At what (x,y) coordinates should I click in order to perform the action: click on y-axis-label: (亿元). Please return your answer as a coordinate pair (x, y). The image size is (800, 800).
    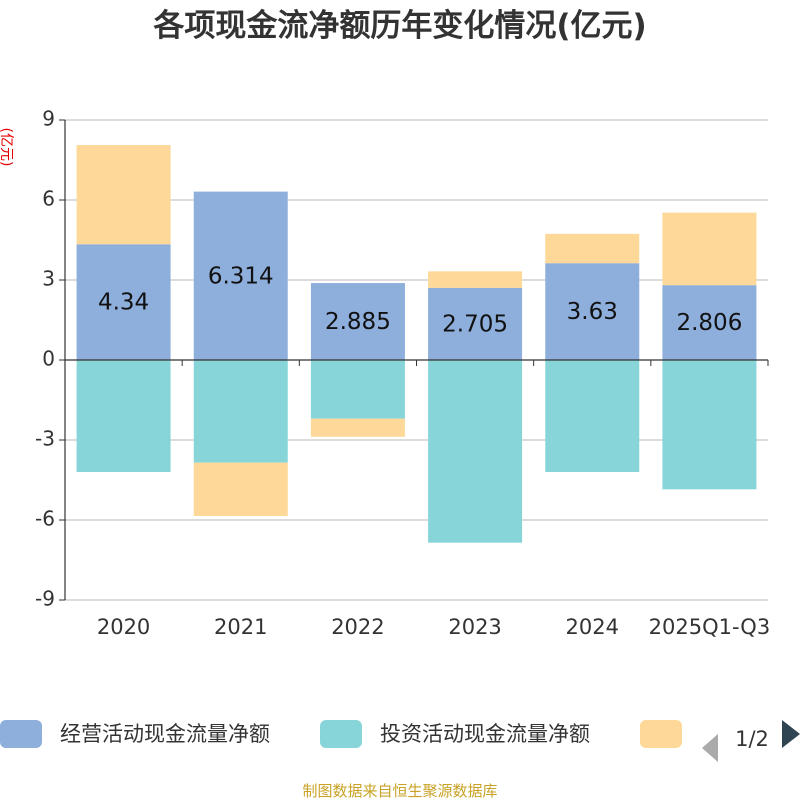
    Looking at the image, I should click on (7, 147).